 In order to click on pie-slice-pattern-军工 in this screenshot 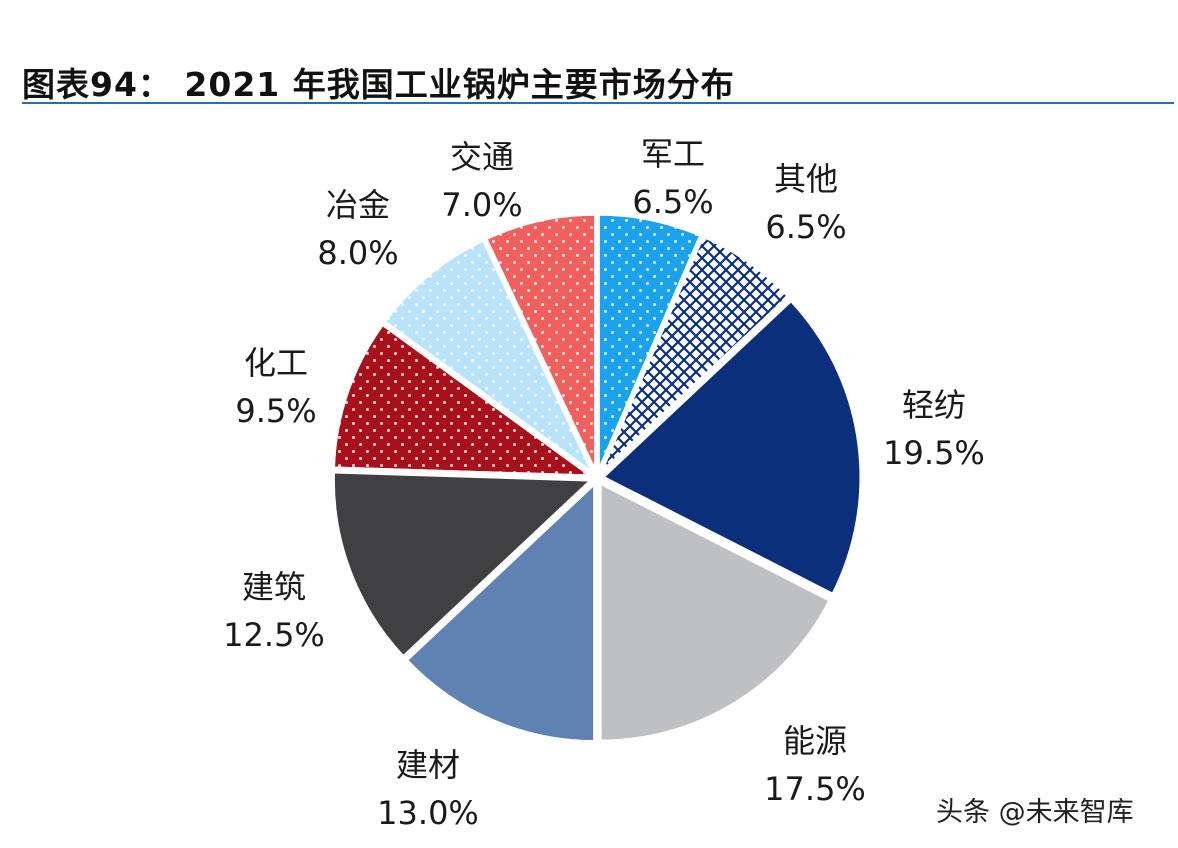, I will do `click(649, 342)`.